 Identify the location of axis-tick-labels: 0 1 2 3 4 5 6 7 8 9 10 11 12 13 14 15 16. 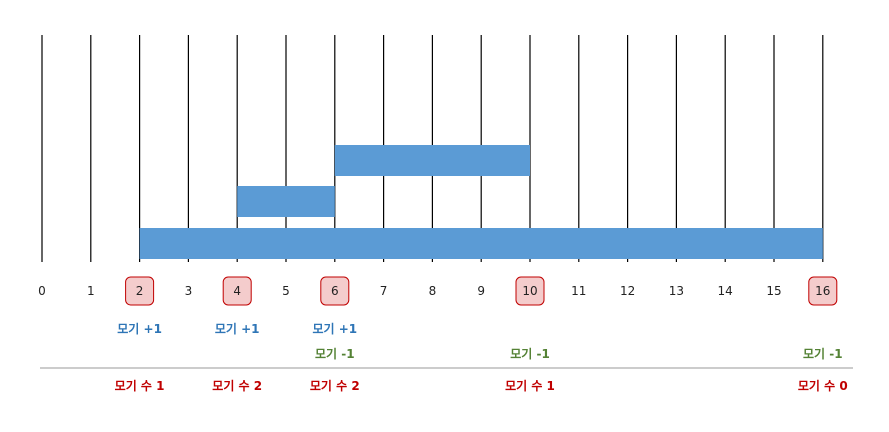
(438, 291).